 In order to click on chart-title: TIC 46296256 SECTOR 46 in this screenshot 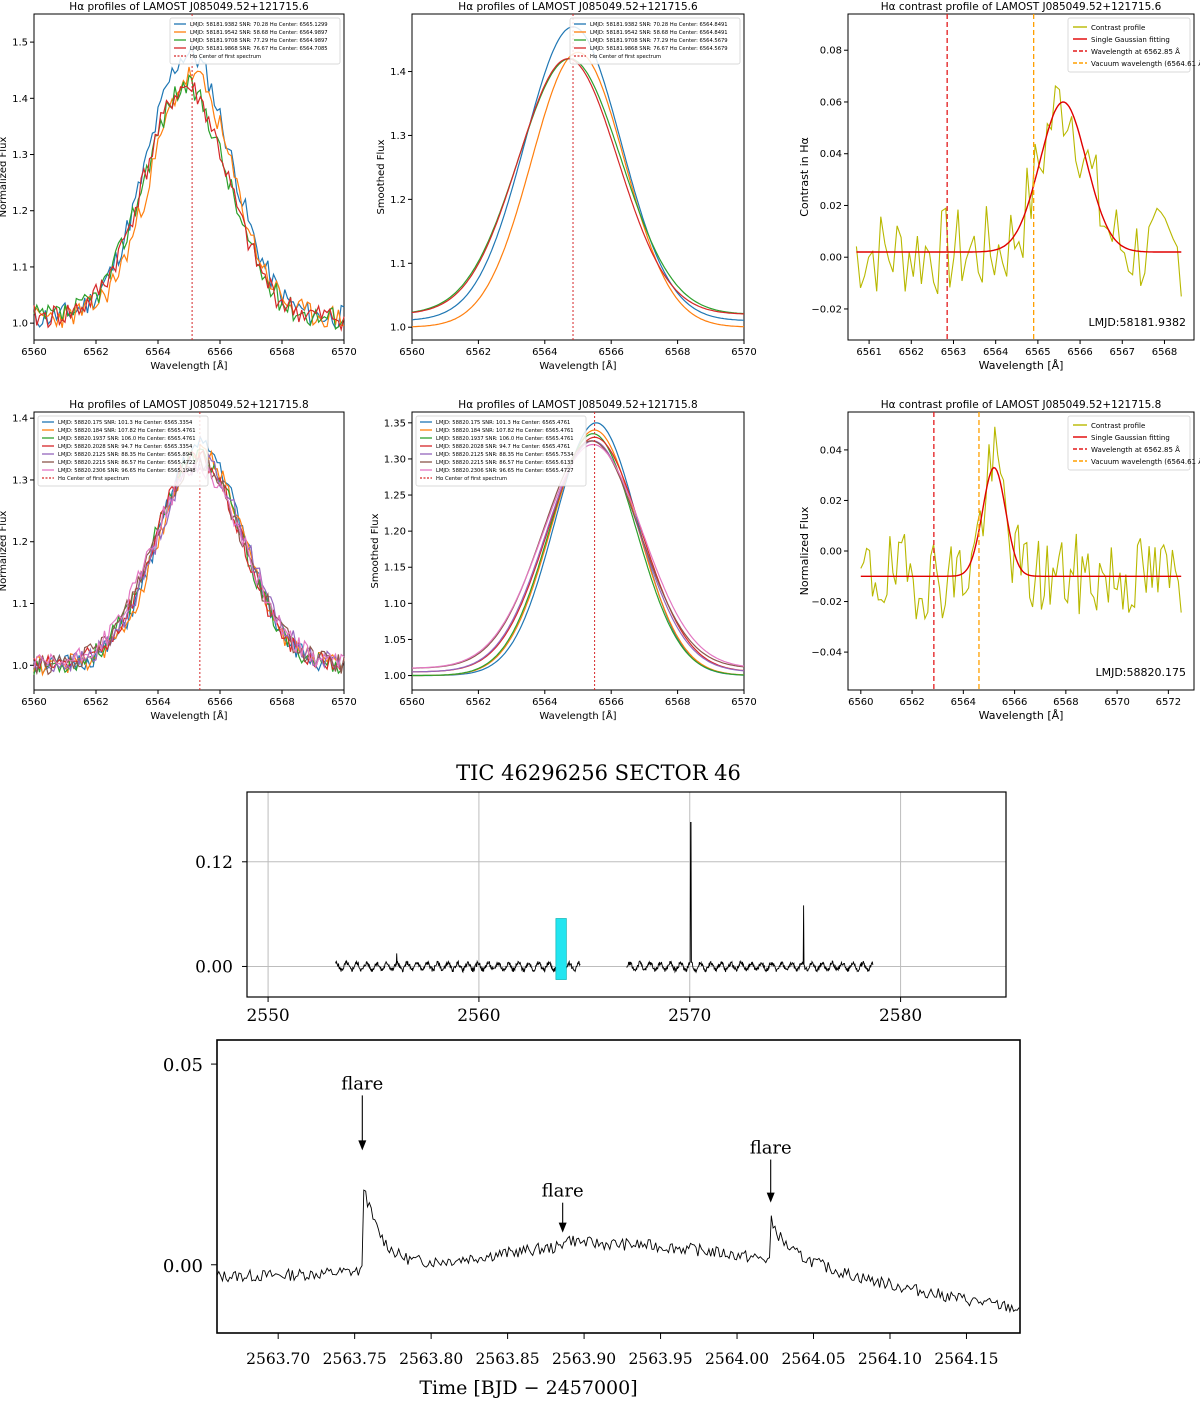, I will do `click(598, 773)`.